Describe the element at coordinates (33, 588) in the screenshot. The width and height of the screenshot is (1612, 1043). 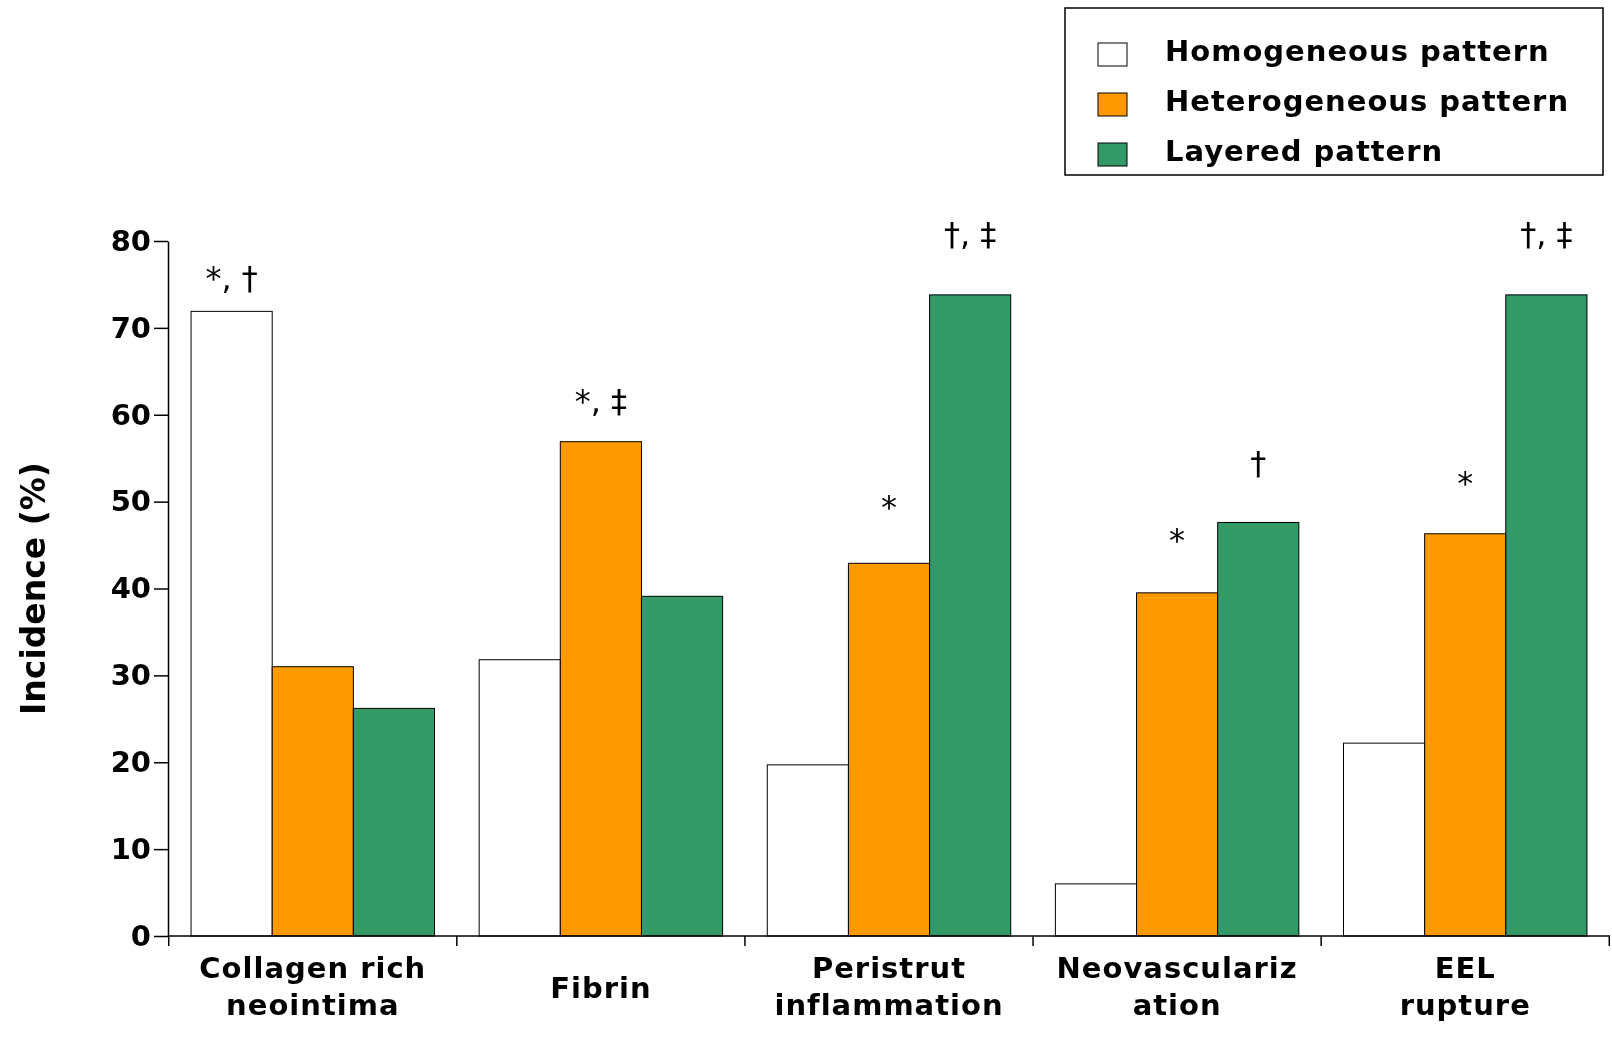
I see `y-axis-title: Incidence (%)` at that location.